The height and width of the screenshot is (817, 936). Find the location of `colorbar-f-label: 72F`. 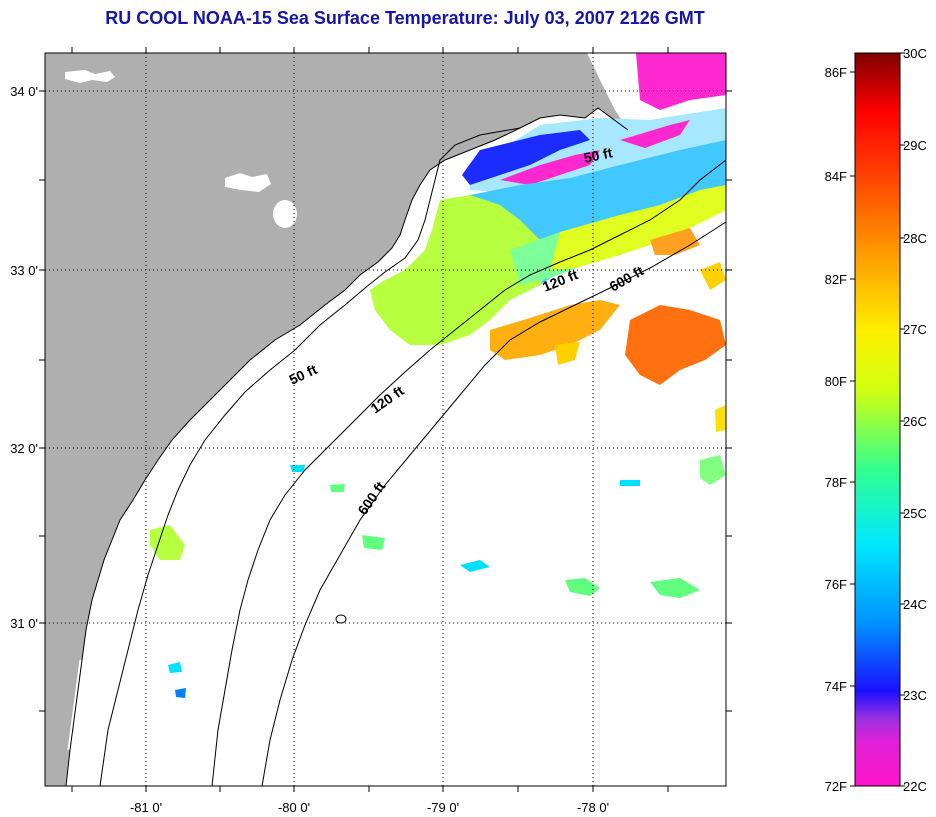

colorbar-f-label: 72F is located at coordinates (836, 786).